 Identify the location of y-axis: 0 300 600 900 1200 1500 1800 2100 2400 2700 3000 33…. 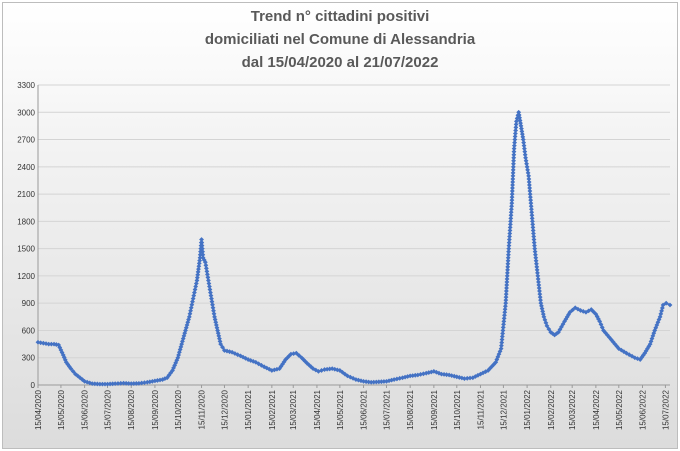
(28, 235).